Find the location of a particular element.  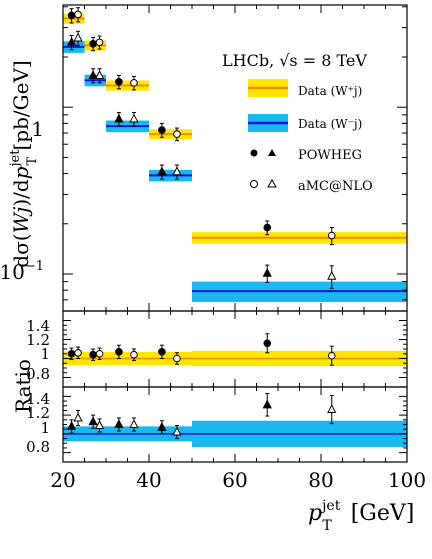

x-title-p: p is located at coordinates (315, 513).